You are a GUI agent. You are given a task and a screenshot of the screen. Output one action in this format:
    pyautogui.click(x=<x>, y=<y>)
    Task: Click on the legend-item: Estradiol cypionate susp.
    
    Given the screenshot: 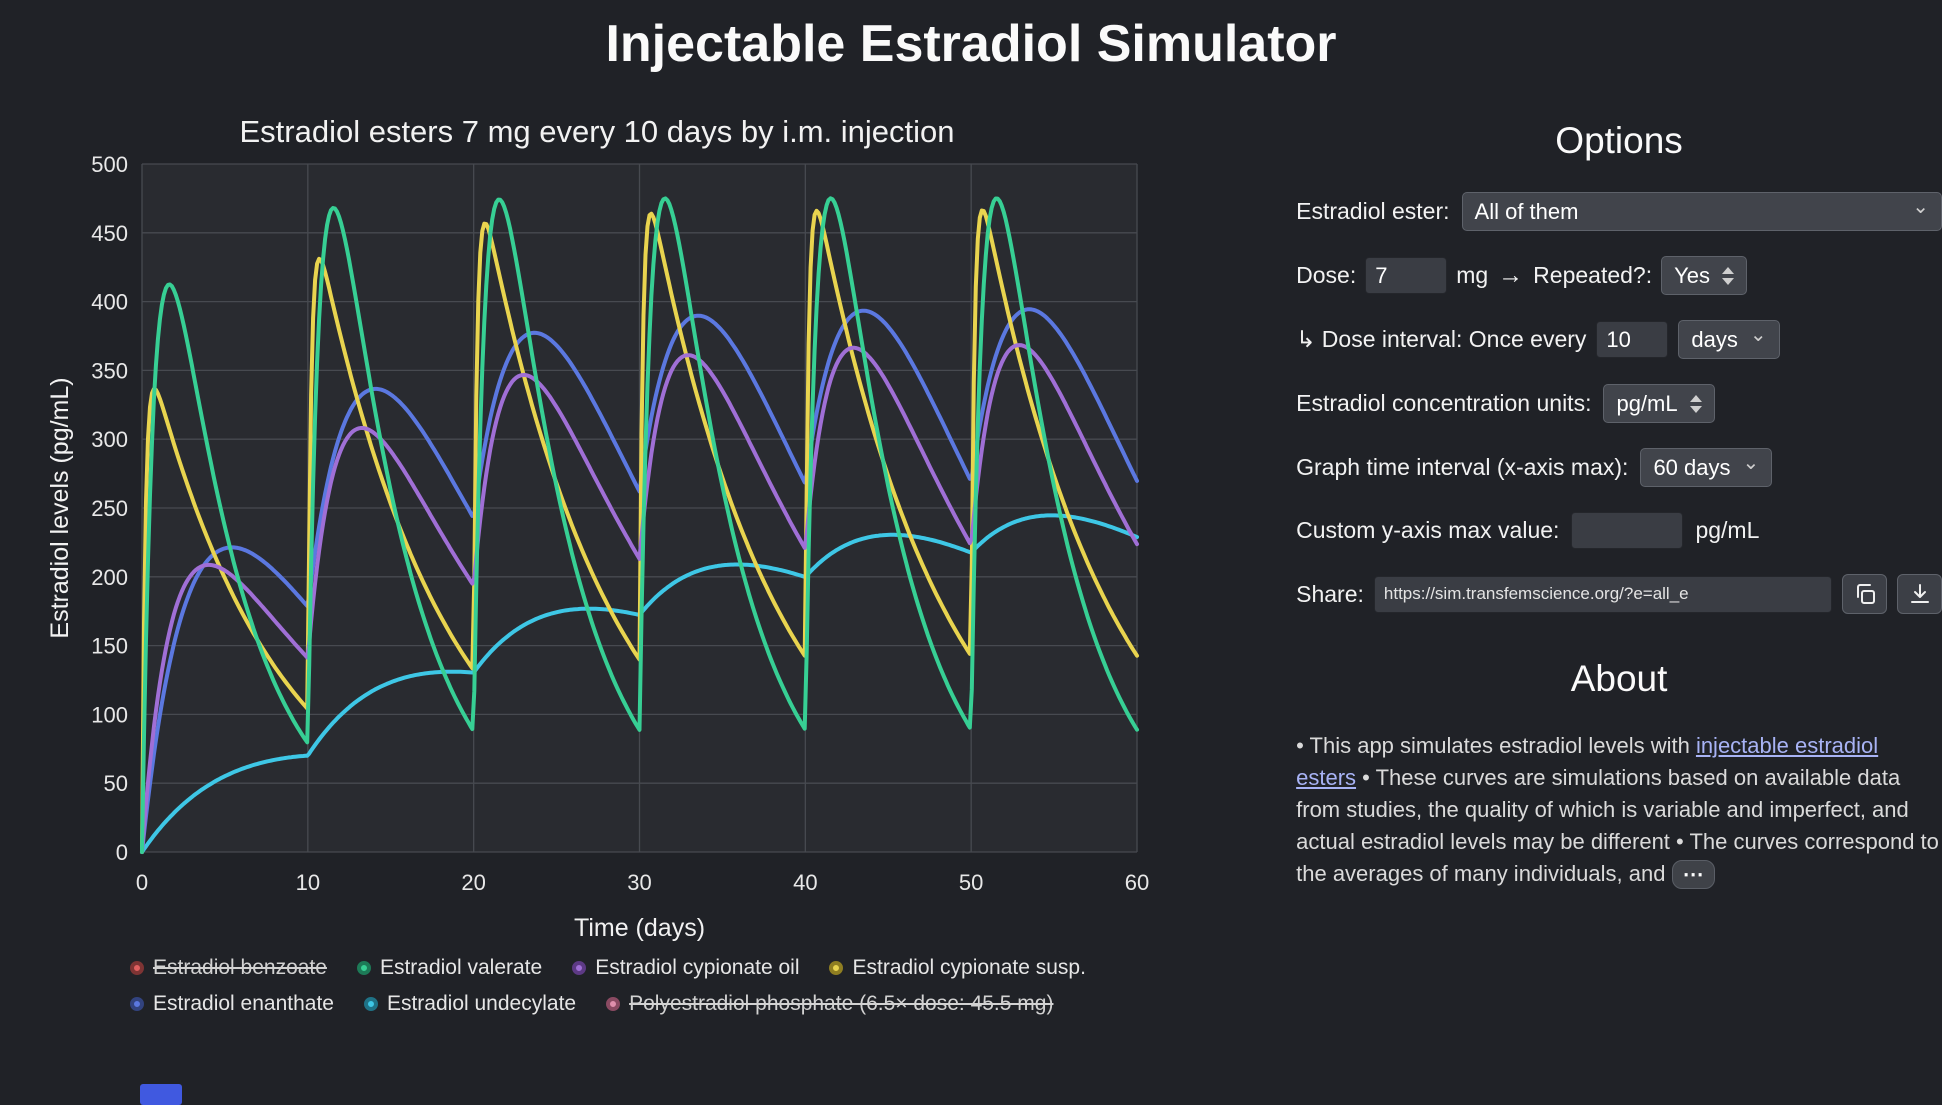 What is the action you would take?
    pyautogui.click(x=957, y=968)
    